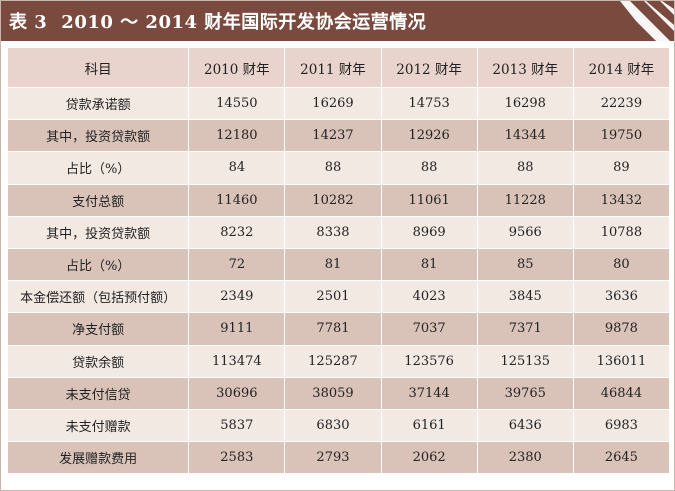 This screenshot has width=675, height=491. I want to click on table-cell: 16298, so click(525, 103).